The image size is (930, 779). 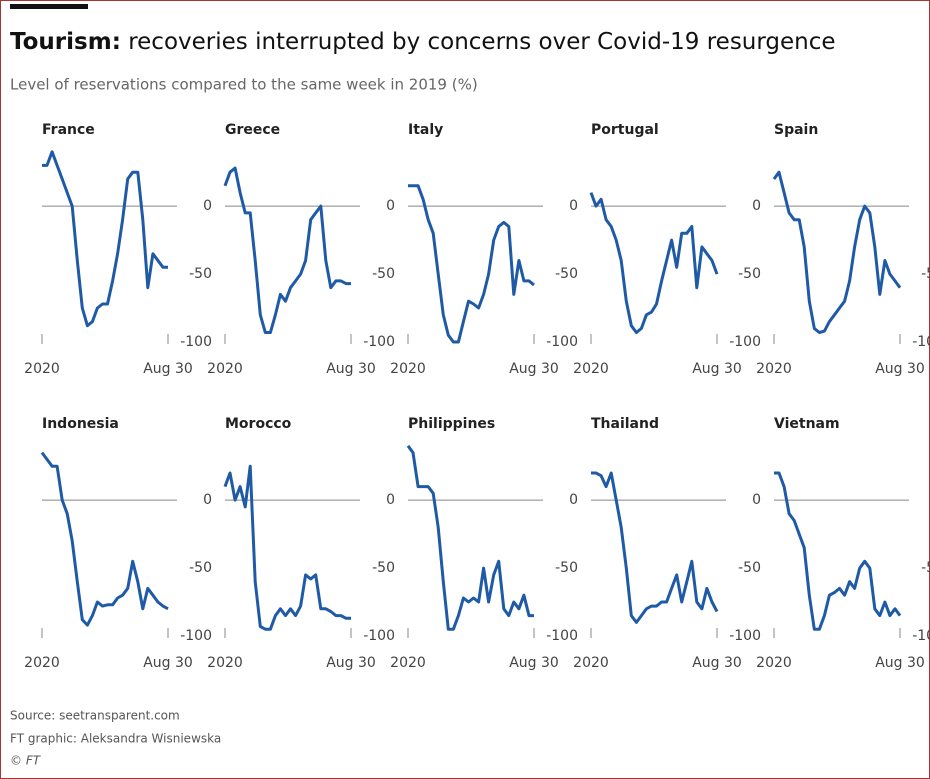 What do you see at coordinates (625, 424) in the screenshot?
I see `panel-title: Thailand` at bounding box center [625, 424].